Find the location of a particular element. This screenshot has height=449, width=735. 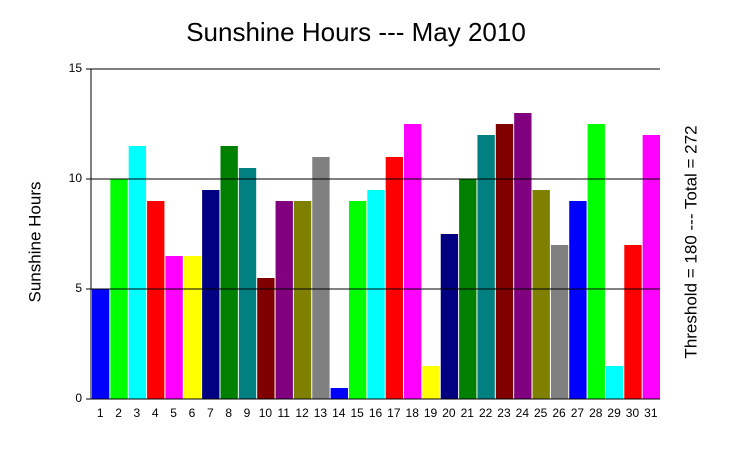

x-tick-label: 9 is located at coordinates (247, 413).